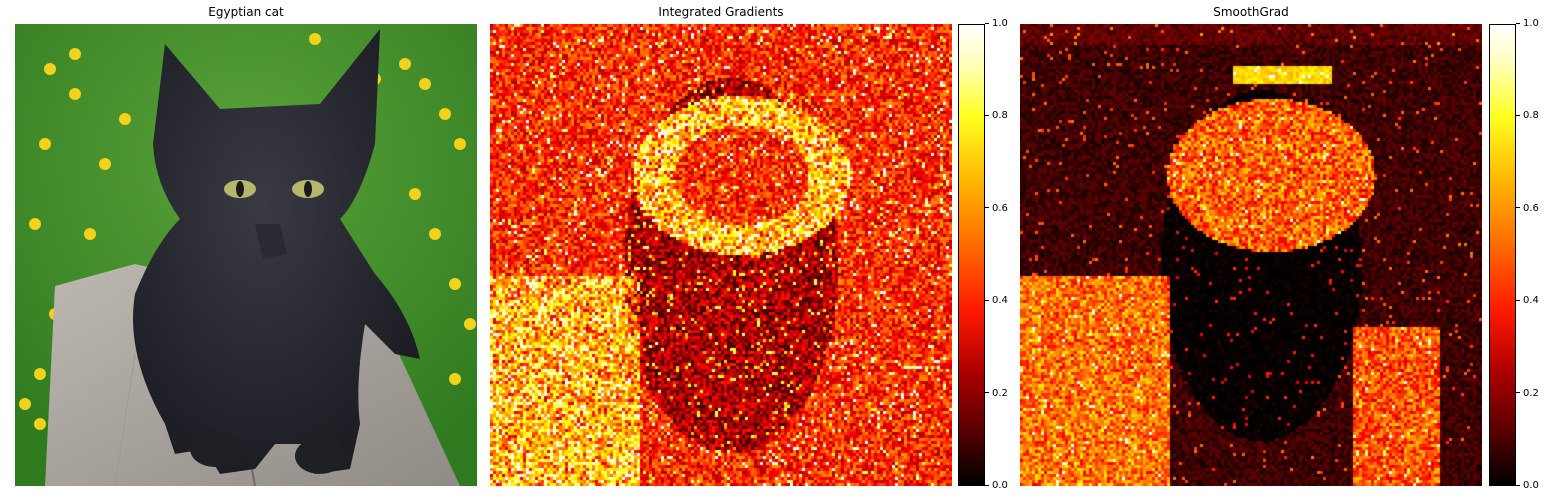  Describe the element at coordinates (246, 12) in the screenshot. I see `photo-title: Egyptian cat` at that location.